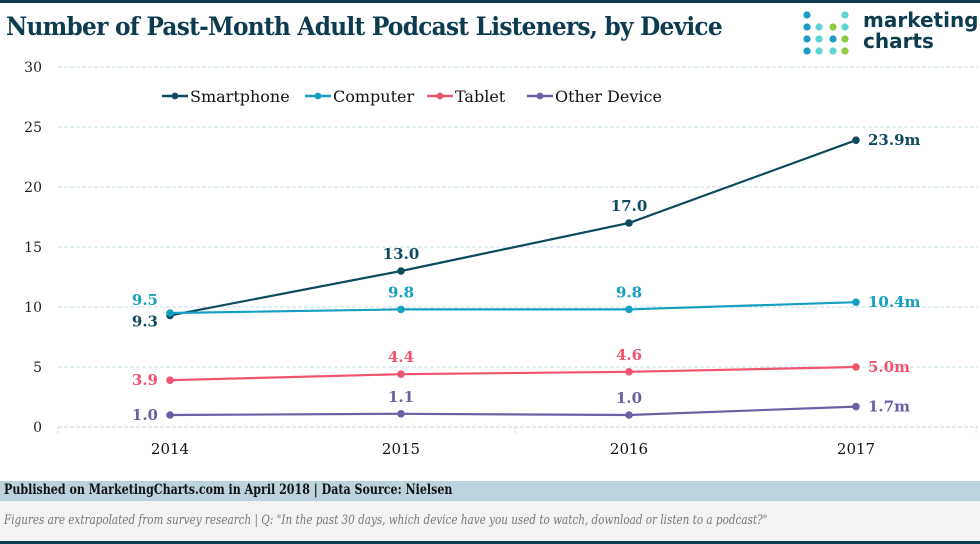  Describe the element at coordinates (629, 449) in the screenshot. I see `x-tick-label: 2016` at that location.